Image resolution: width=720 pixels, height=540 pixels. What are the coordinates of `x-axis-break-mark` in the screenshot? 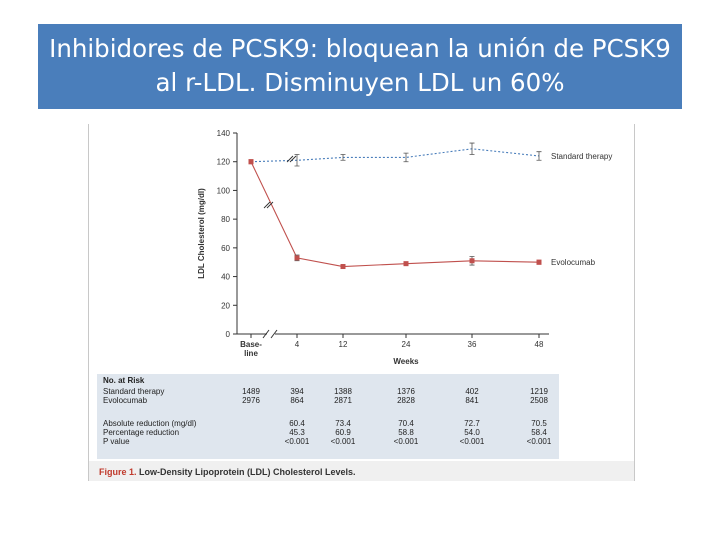 It's located at (270, 334).